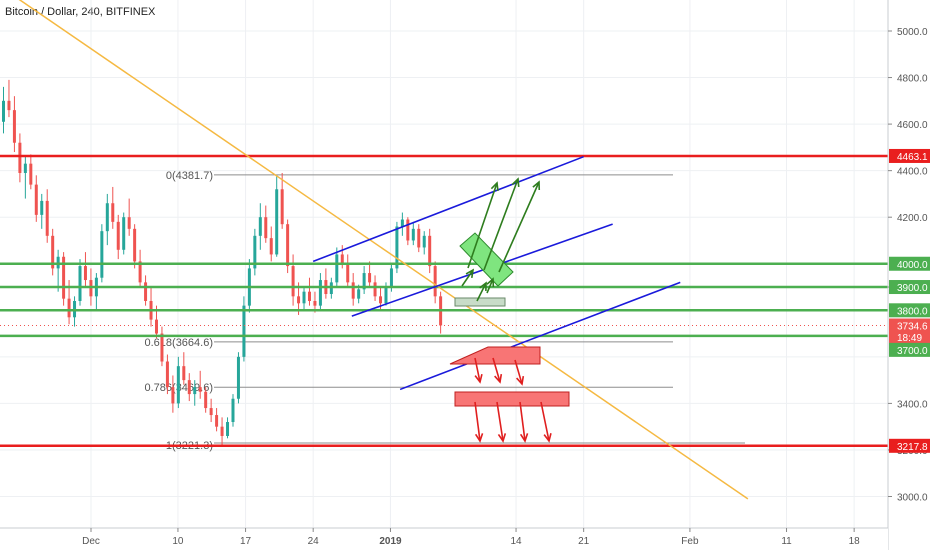 The width and height of the screenshot is (932, 550). Describe the element at coordinates (690, 541) in the screenshot. I see `time-tick-label: Feb` at that location.